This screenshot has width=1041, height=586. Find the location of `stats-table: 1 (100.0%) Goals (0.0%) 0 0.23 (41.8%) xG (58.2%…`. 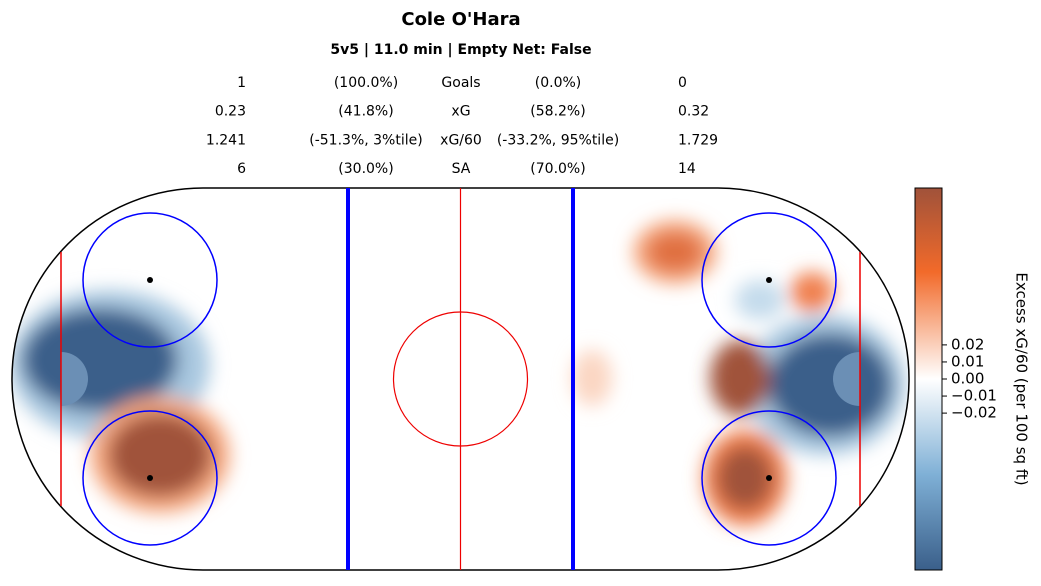

stats-table: 1 (100.0%) Goals (0.0%) 0 0.23 (41.8%) xG (58.2%… is located at coordinates (462, 126).